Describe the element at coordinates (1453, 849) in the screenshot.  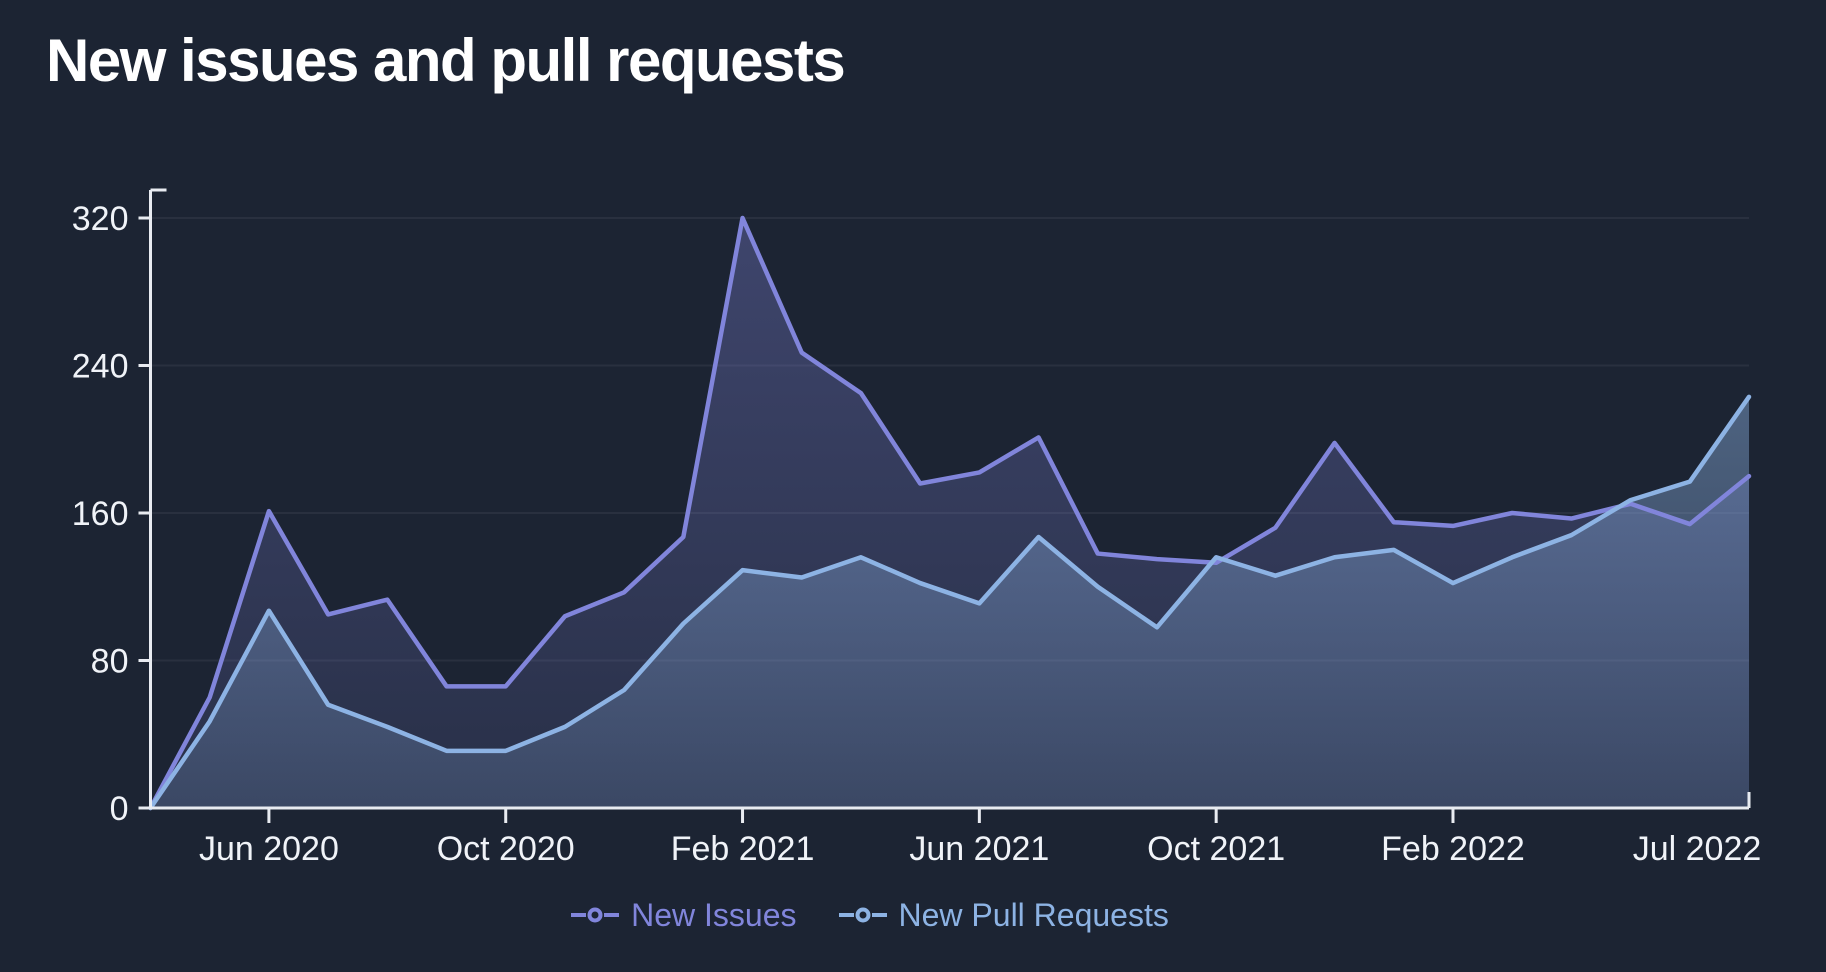
I see `x-axis-label: Feb 2022` at that location.